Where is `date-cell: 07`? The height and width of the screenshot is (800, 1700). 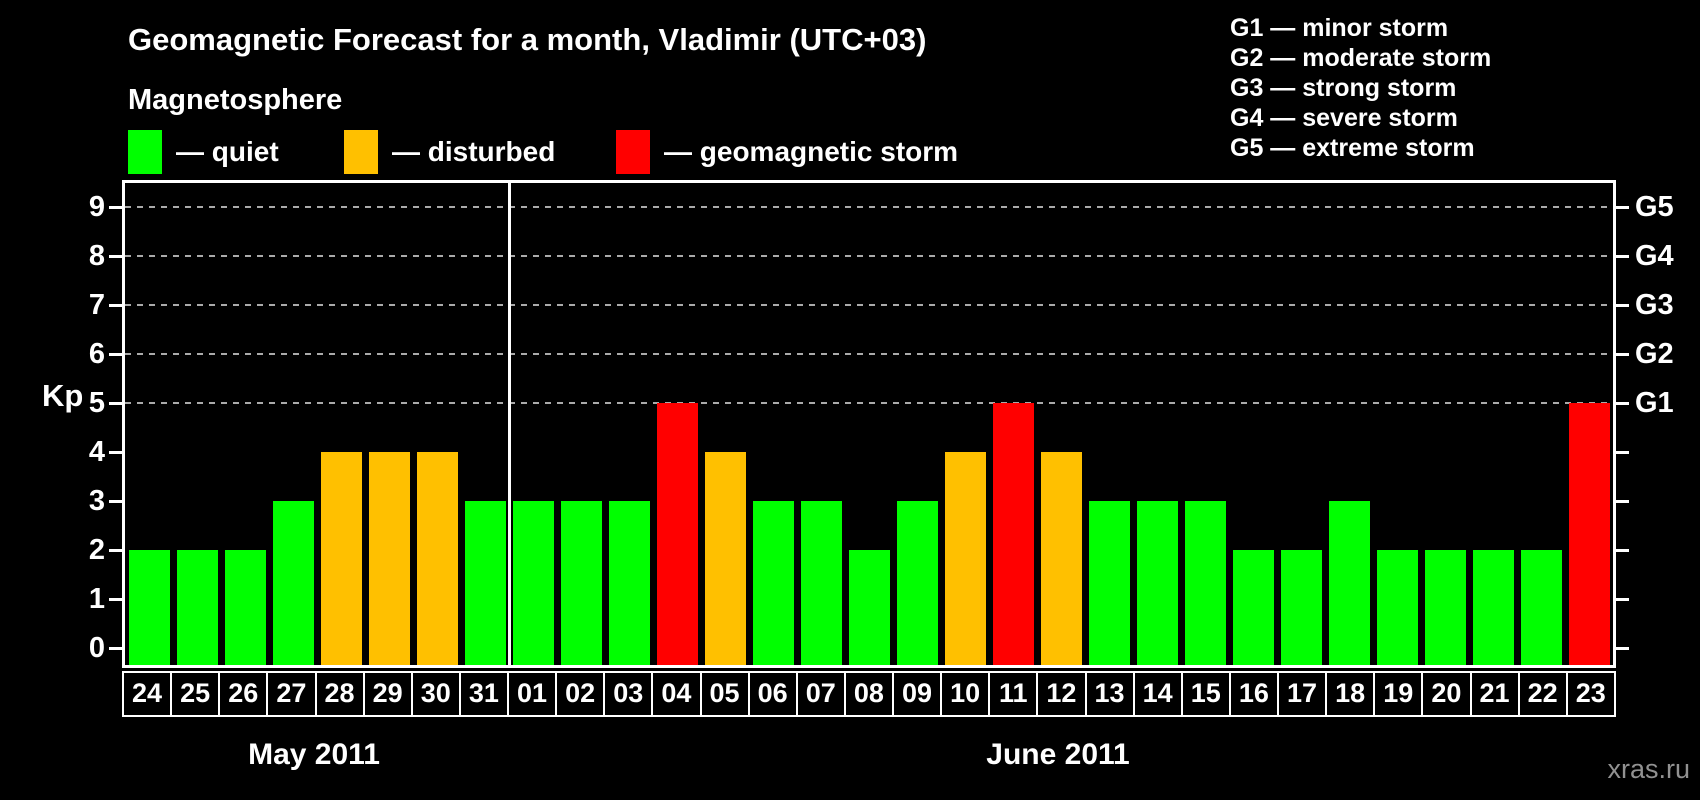
date-cell: 07 is located at coordinates (820, 694).